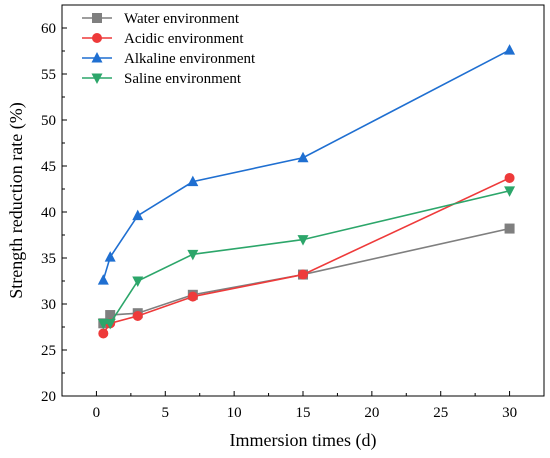 The width and height of the screenshot is (550, 458). I want to click on y-tick-label-0: 20, so click(48, 397).